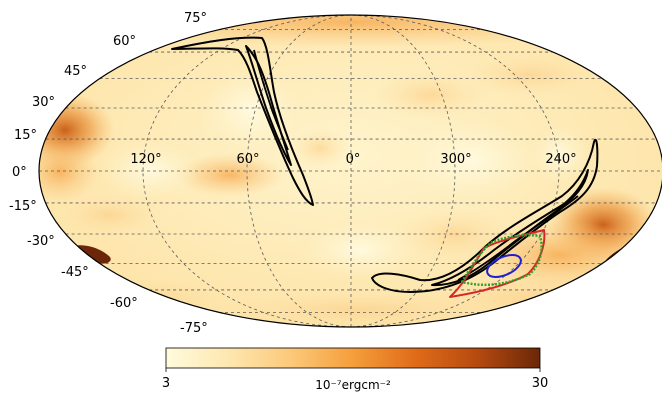 This screenshot has height=396, width=662. I want to click on lon-tick-label: 0°, so click(353, 159).